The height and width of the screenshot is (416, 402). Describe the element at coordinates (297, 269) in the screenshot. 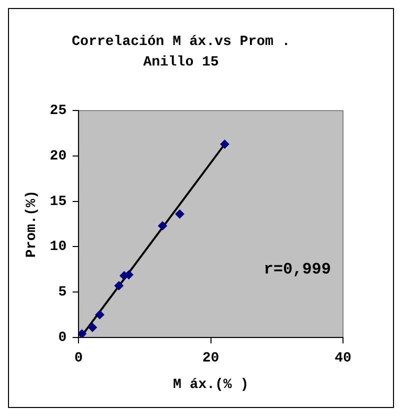

I see `annotation: r=0,999` at that location.